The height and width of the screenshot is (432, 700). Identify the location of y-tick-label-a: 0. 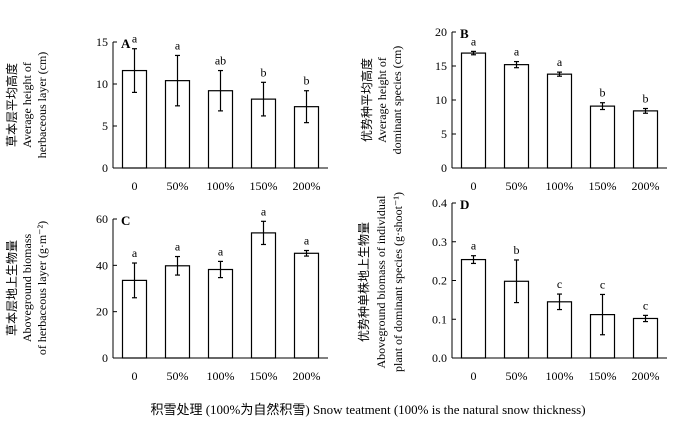
(105, 168).